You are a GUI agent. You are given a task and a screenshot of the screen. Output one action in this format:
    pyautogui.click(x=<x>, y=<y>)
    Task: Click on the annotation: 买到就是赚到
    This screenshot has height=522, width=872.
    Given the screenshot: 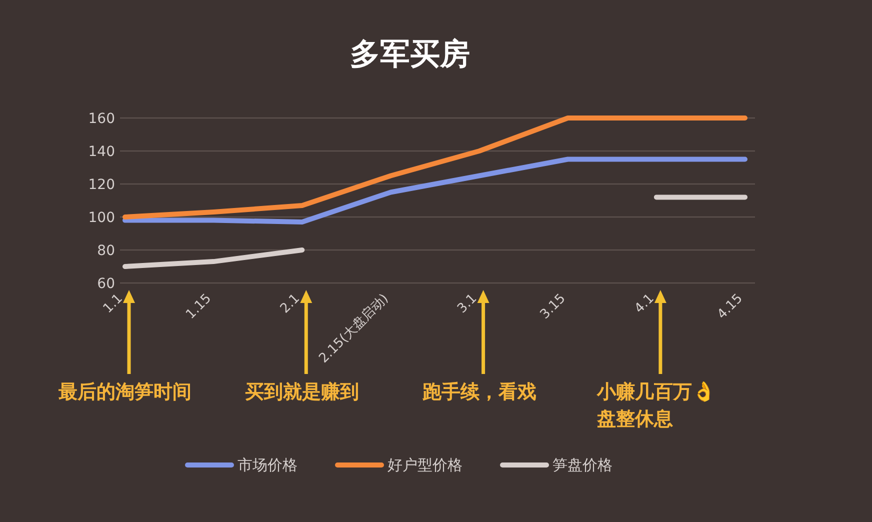 What is the action you would take?
    pyautogui.click(x=302, y=392)
    